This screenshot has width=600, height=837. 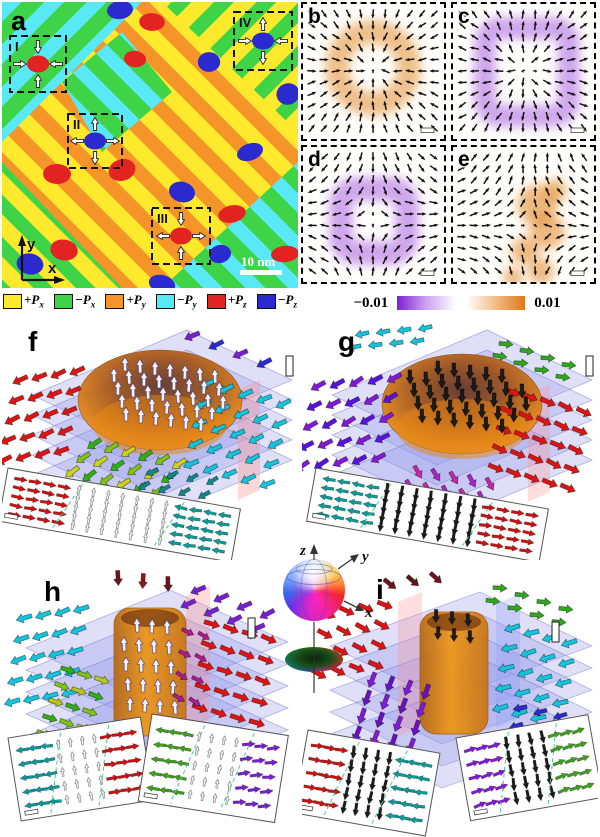 I want to click on sphere-z-label: z, so click(x=302, y=551).